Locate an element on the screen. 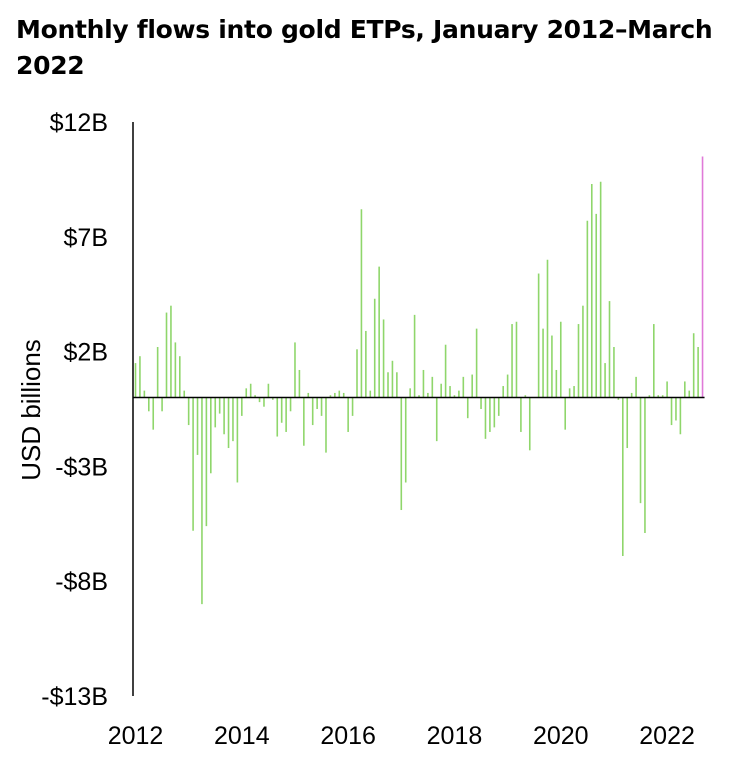 Image resolution: width=736 pixels, height=778 pixels. y-tick-label: -$8B is located at coordinates (81, 582).